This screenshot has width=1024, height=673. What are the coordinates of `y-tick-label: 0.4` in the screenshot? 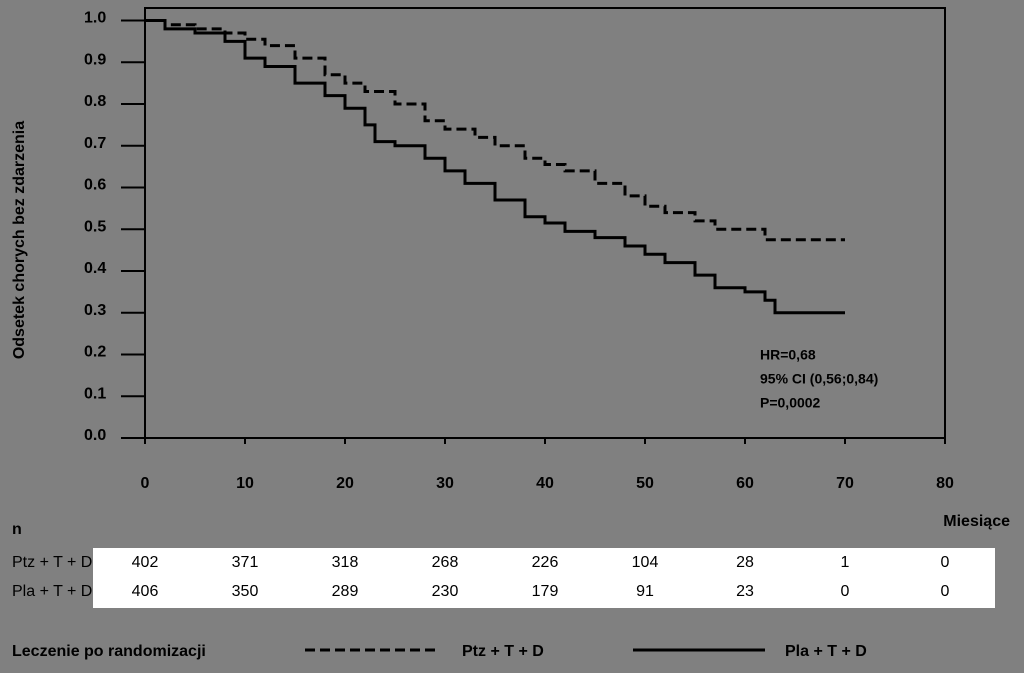 It's located at (95, 268).